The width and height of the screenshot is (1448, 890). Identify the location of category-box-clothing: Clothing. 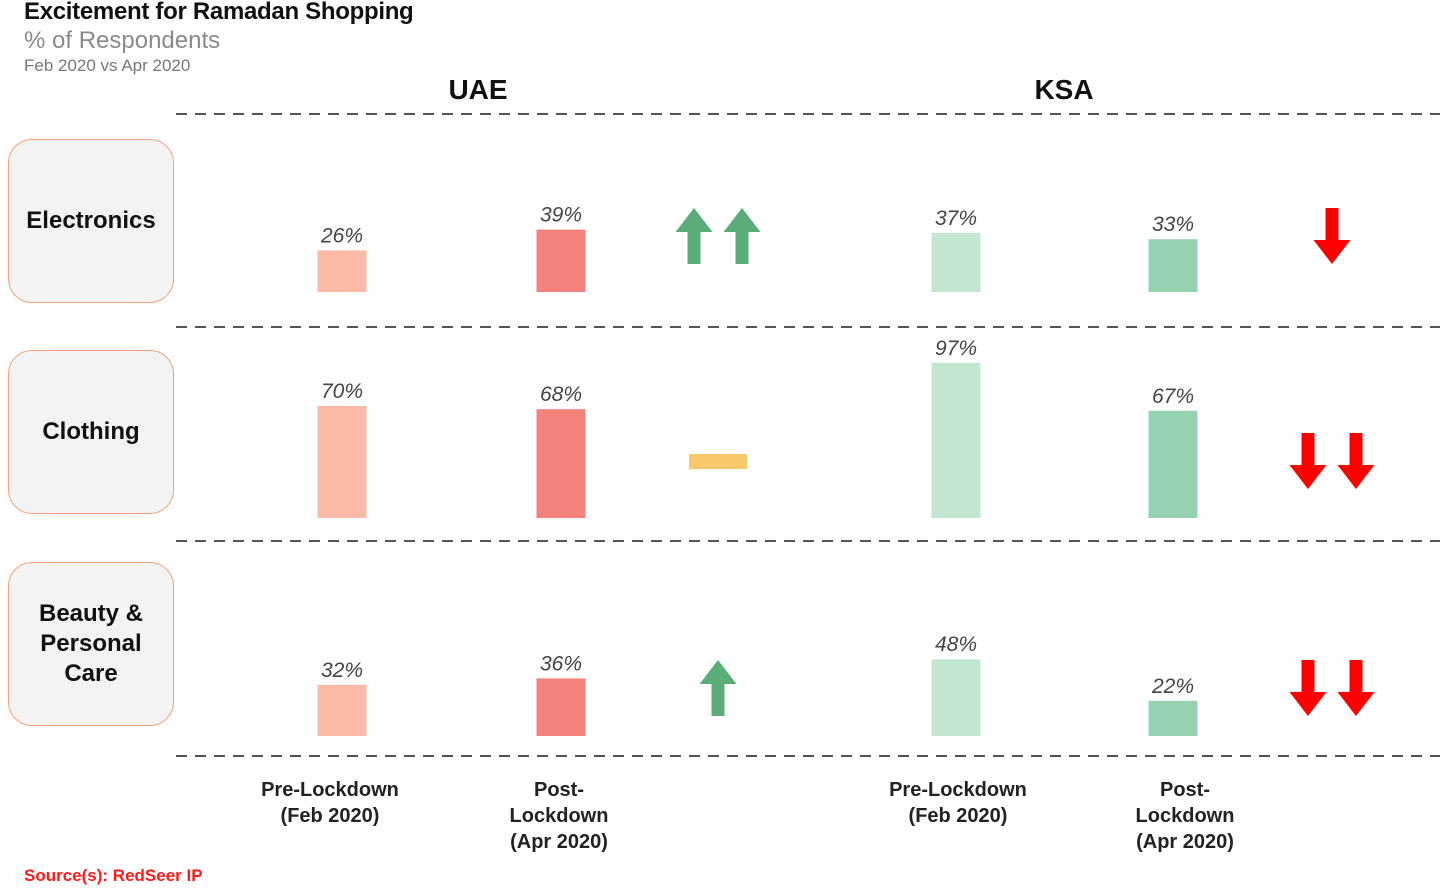
(91, 432).